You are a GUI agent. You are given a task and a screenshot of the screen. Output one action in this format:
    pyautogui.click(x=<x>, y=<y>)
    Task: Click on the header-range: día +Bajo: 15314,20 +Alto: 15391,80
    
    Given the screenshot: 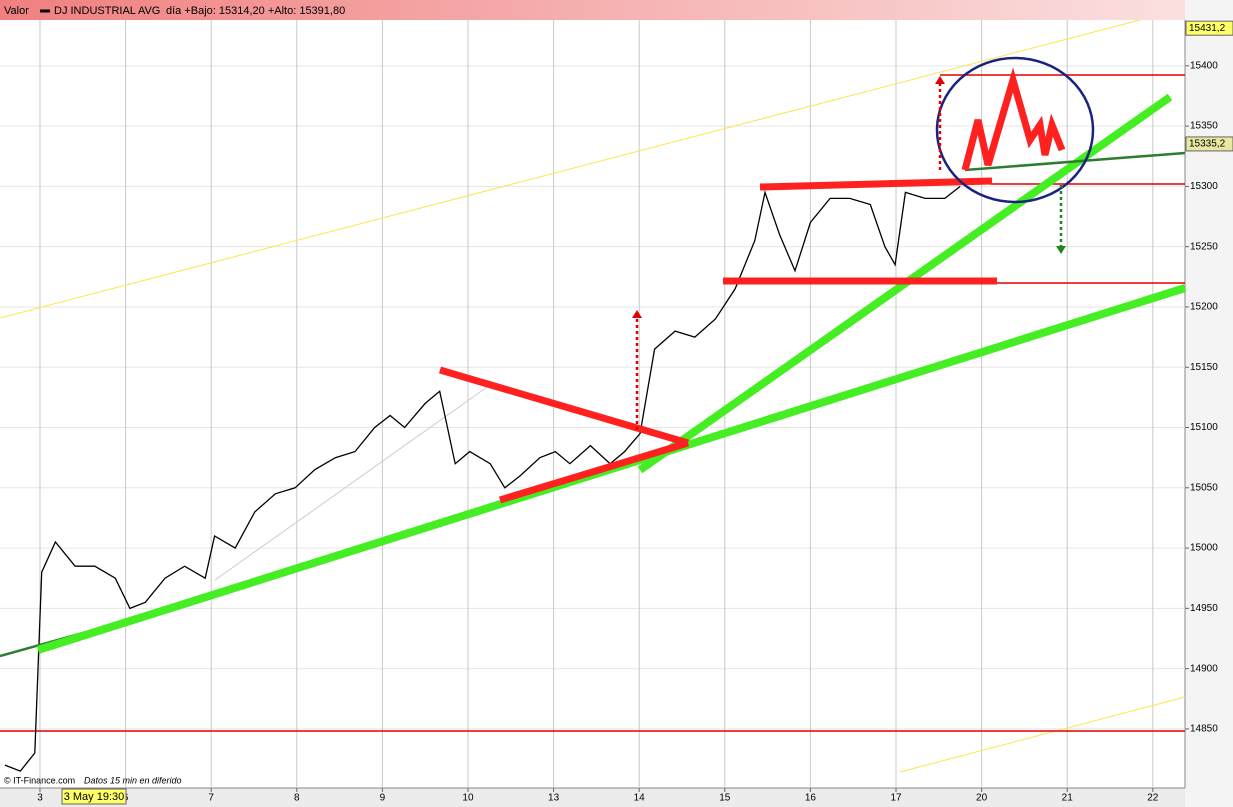 What is the action you would take?
    pyautogui.click(x=255, y=11)
    